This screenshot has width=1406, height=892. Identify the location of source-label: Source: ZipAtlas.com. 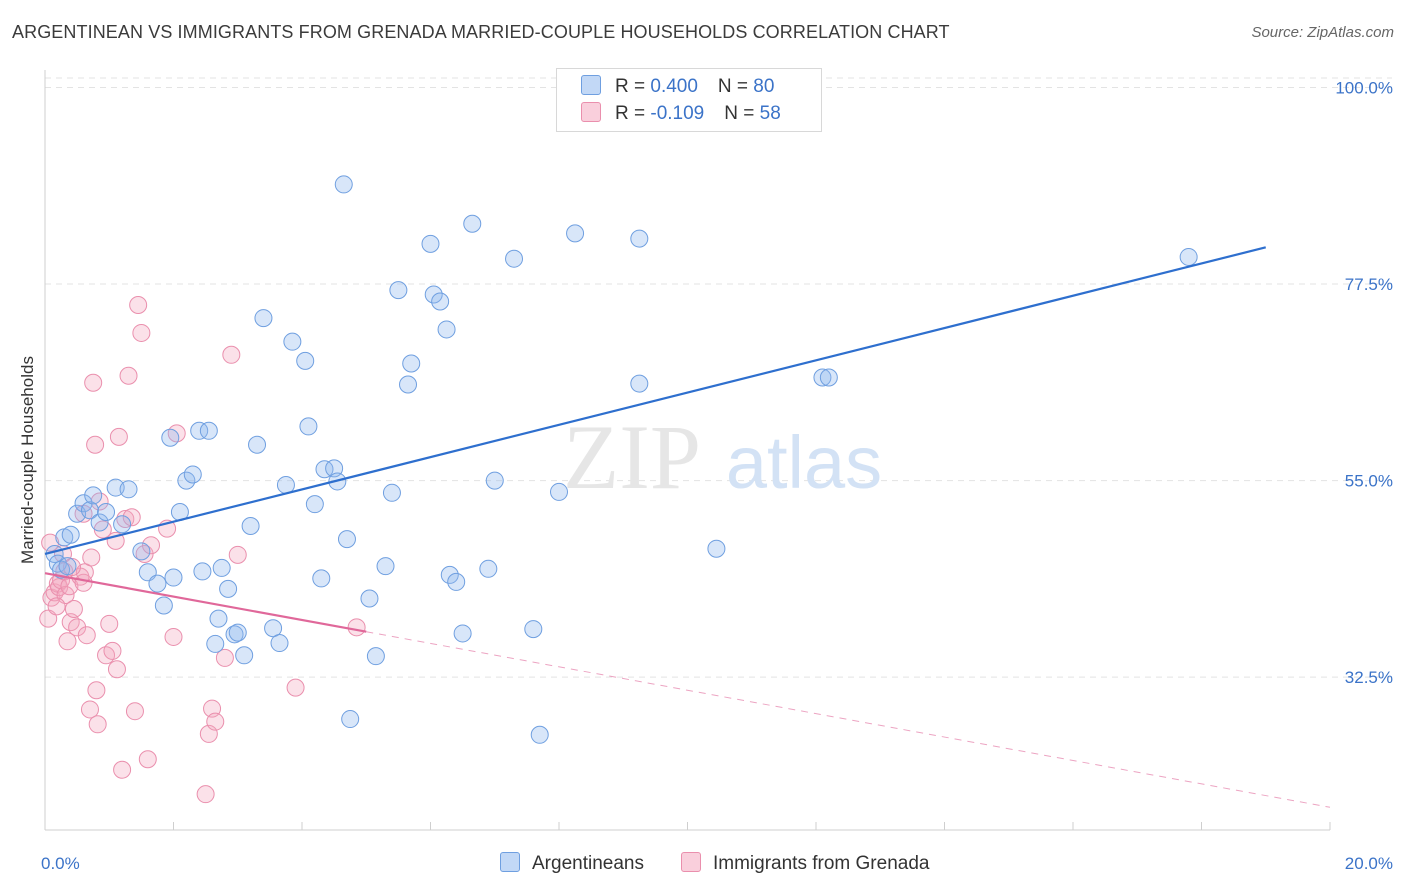
(1322, 32).